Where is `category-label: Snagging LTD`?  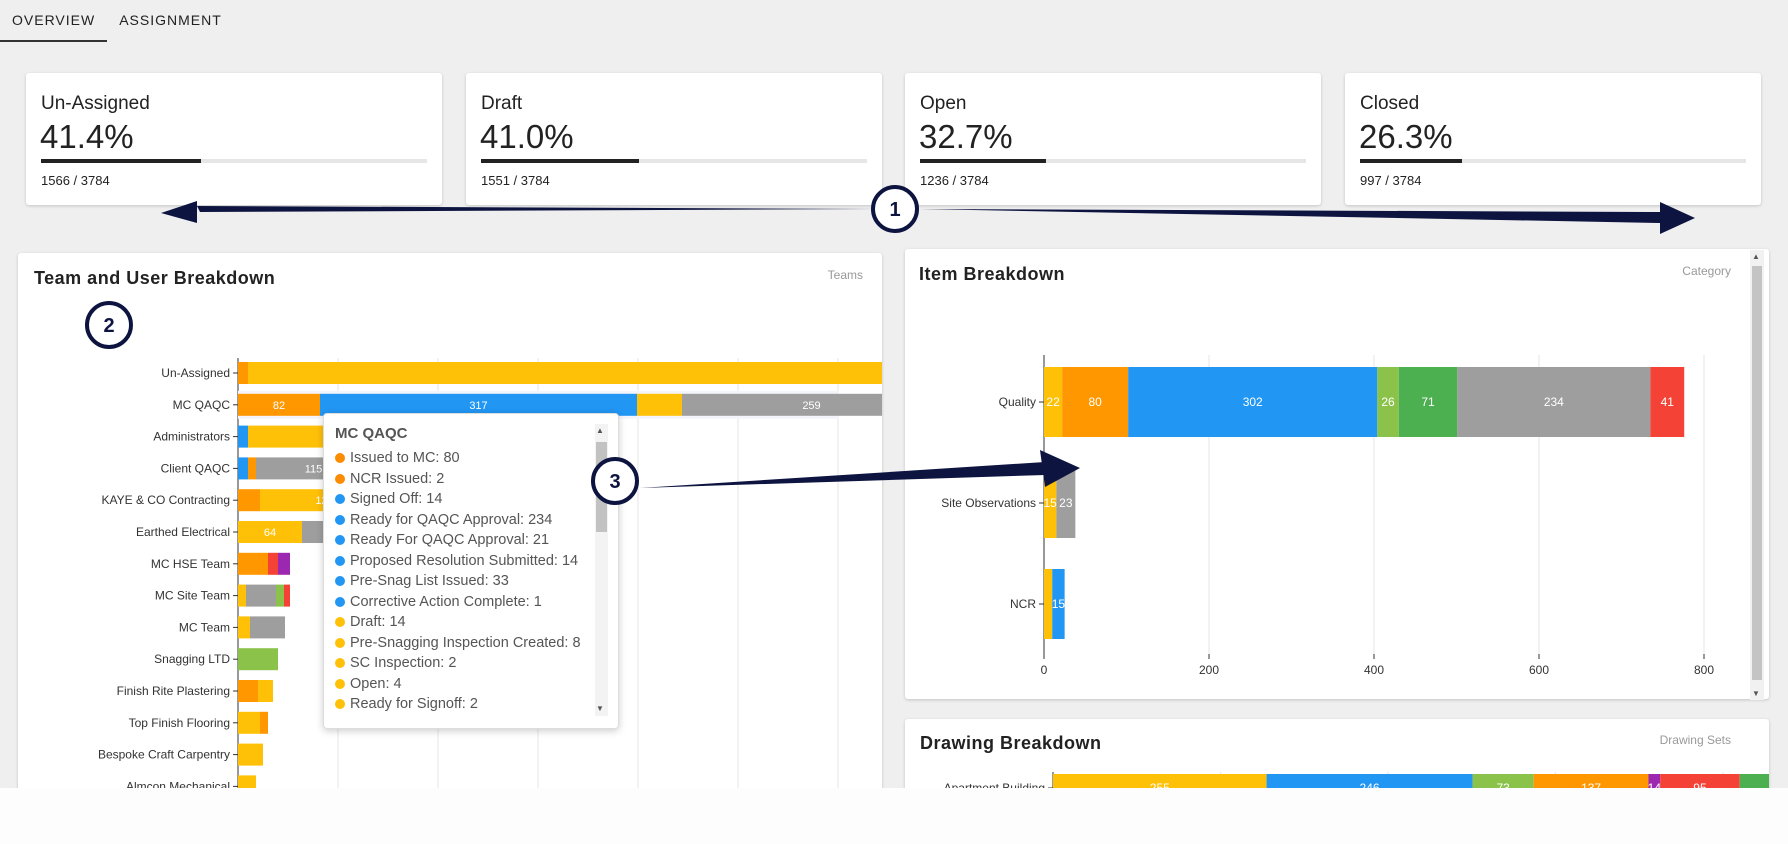 category-label: Snagging LTD is located at coordinates (192, 659).